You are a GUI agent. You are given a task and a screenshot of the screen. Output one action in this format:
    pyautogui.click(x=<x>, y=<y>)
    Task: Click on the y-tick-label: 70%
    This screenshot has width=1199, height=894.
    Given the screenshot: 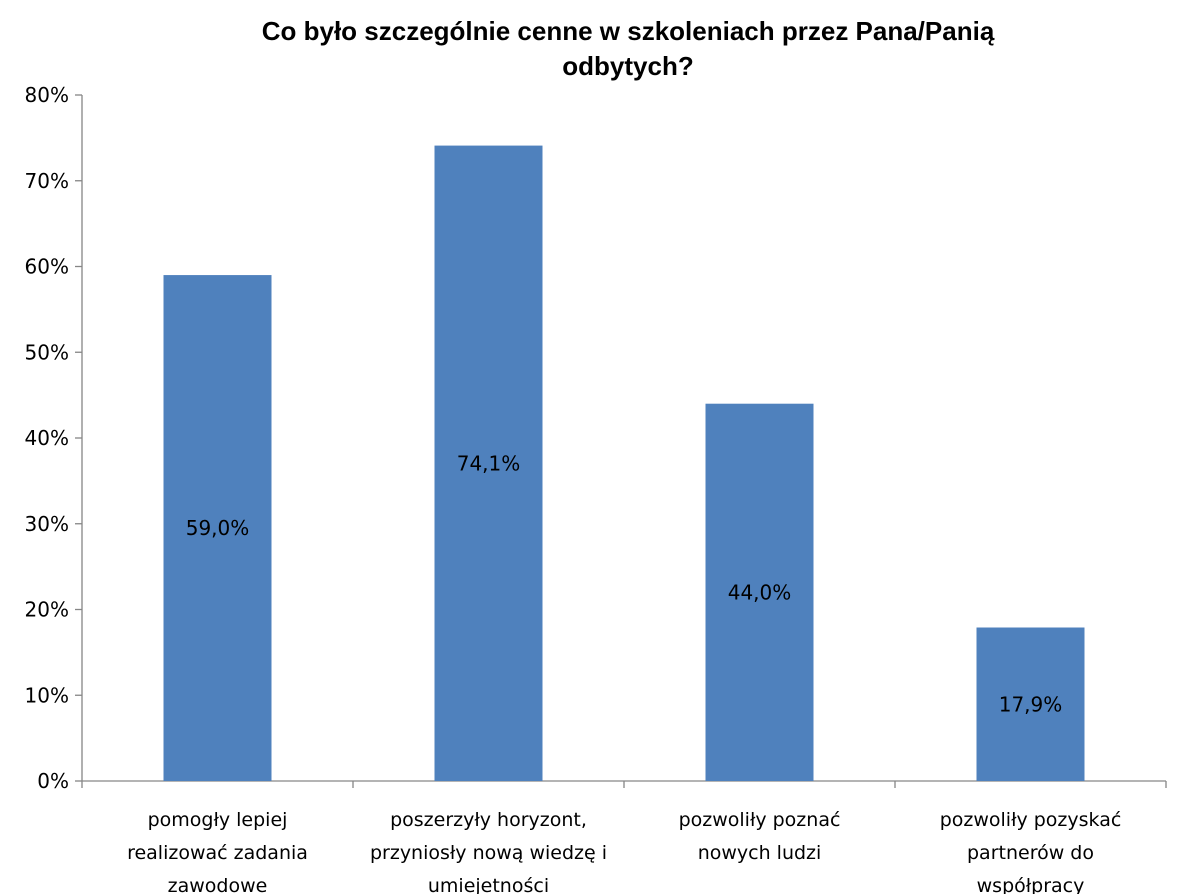 What is the action you would take?
    pyautogui.click(x=47, y=181)
    